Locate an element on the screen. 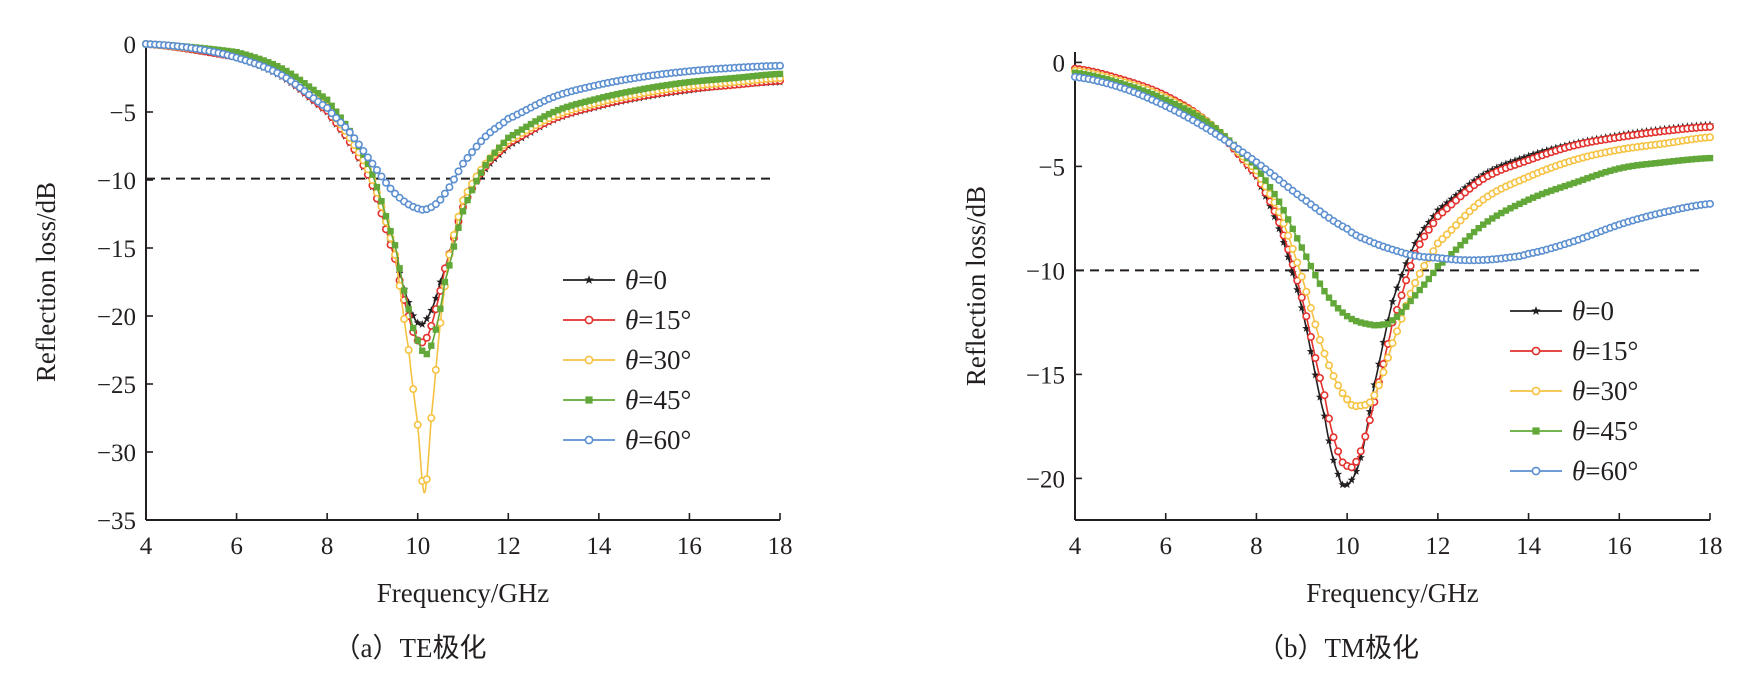 Image resolution: width=1756 pixels, height=690 pixels. legend-theta: θ is located at coordinates (631, 440).